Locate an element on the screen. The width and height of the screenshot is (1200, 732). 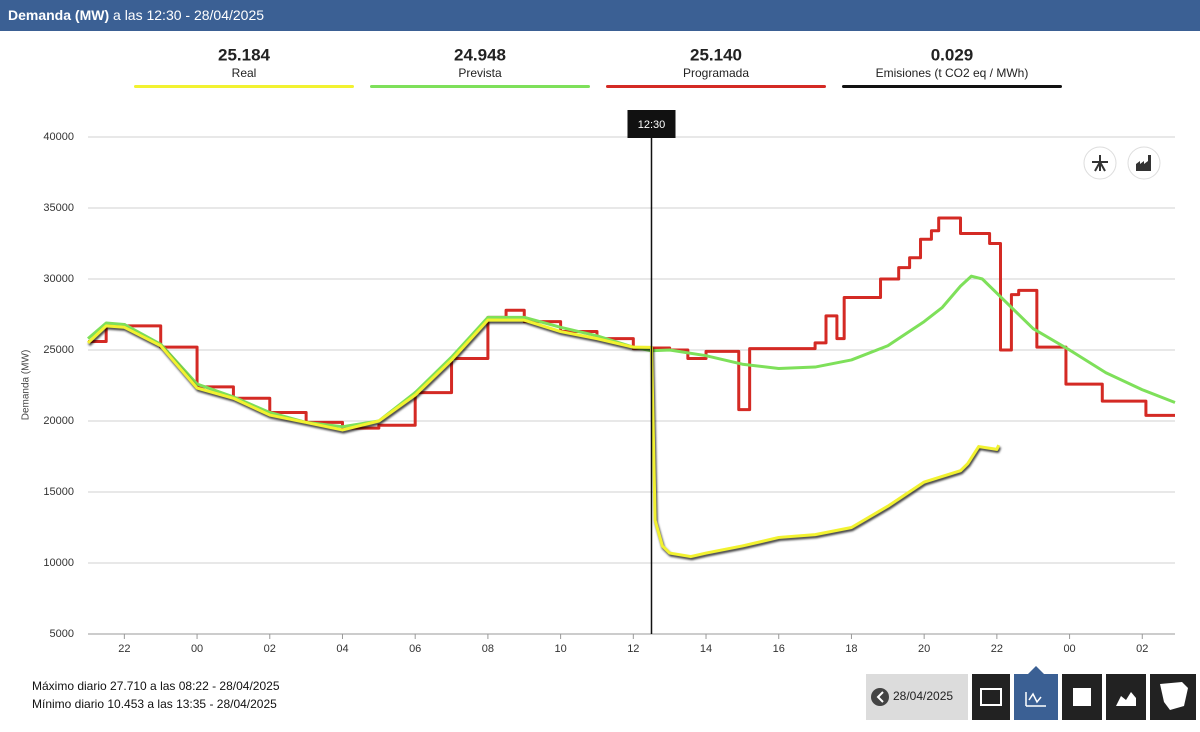
header-title: Demanda (MW) is located at coordinates (58, 15).